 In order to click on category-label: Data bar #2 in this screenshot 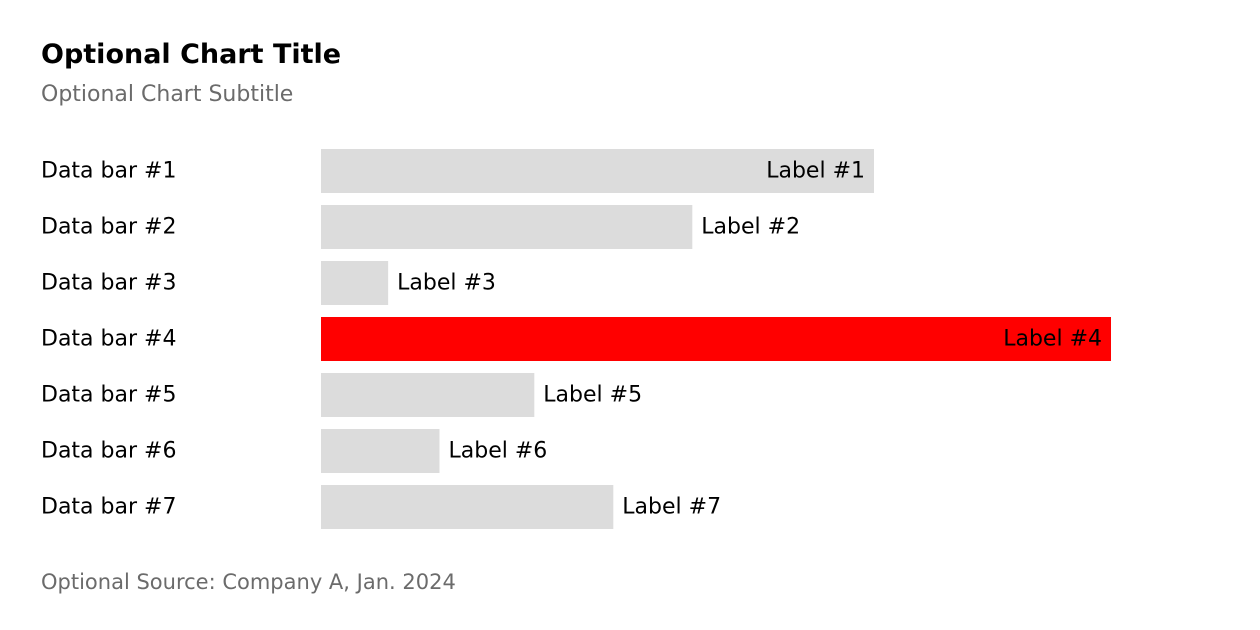, I will do `click(108, 227)`.